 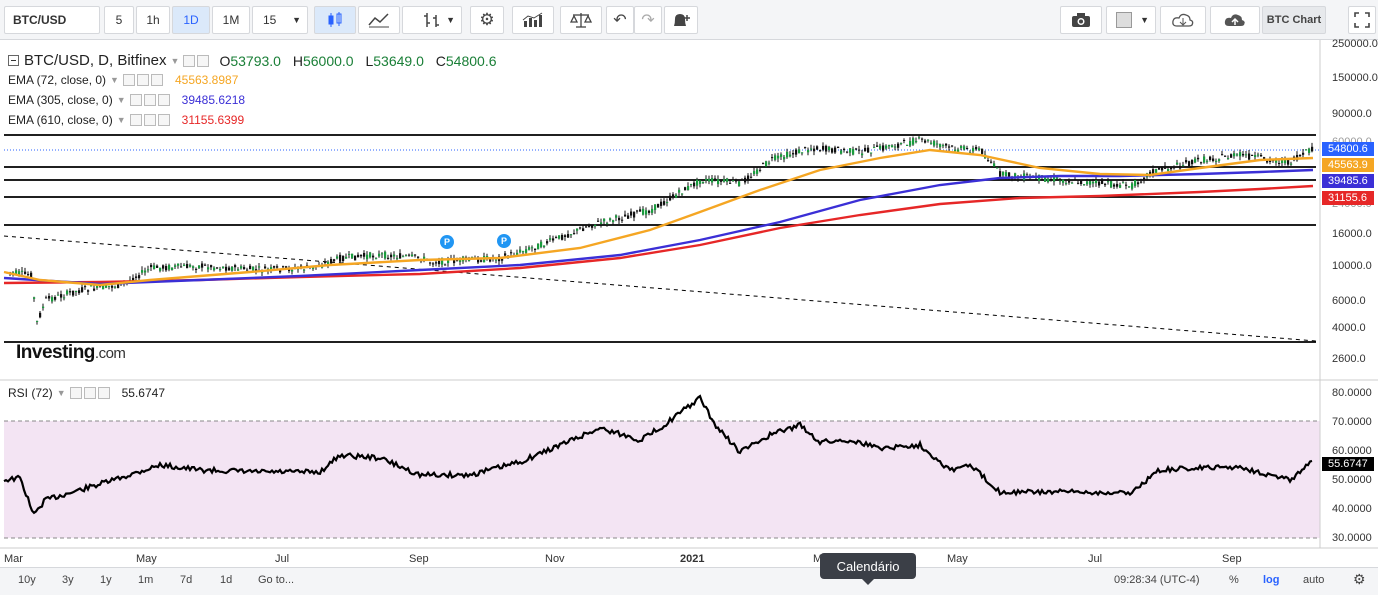 What do you see at coordinates (1359, 579) in the screenshot?
I see `gear-icon: ⚙` at bounding box center [1359, 579].